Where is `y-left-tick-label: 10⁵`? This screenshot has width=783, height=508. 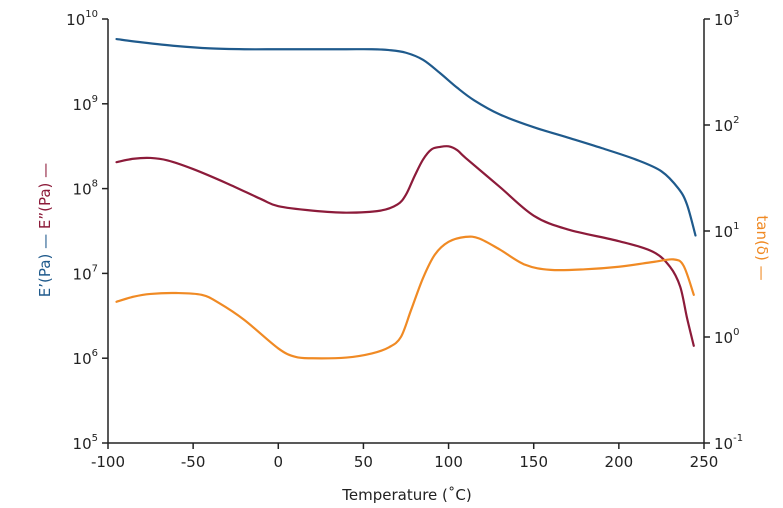 y-left-tick-label: 10⁵ is located at coordinates (85, 443).